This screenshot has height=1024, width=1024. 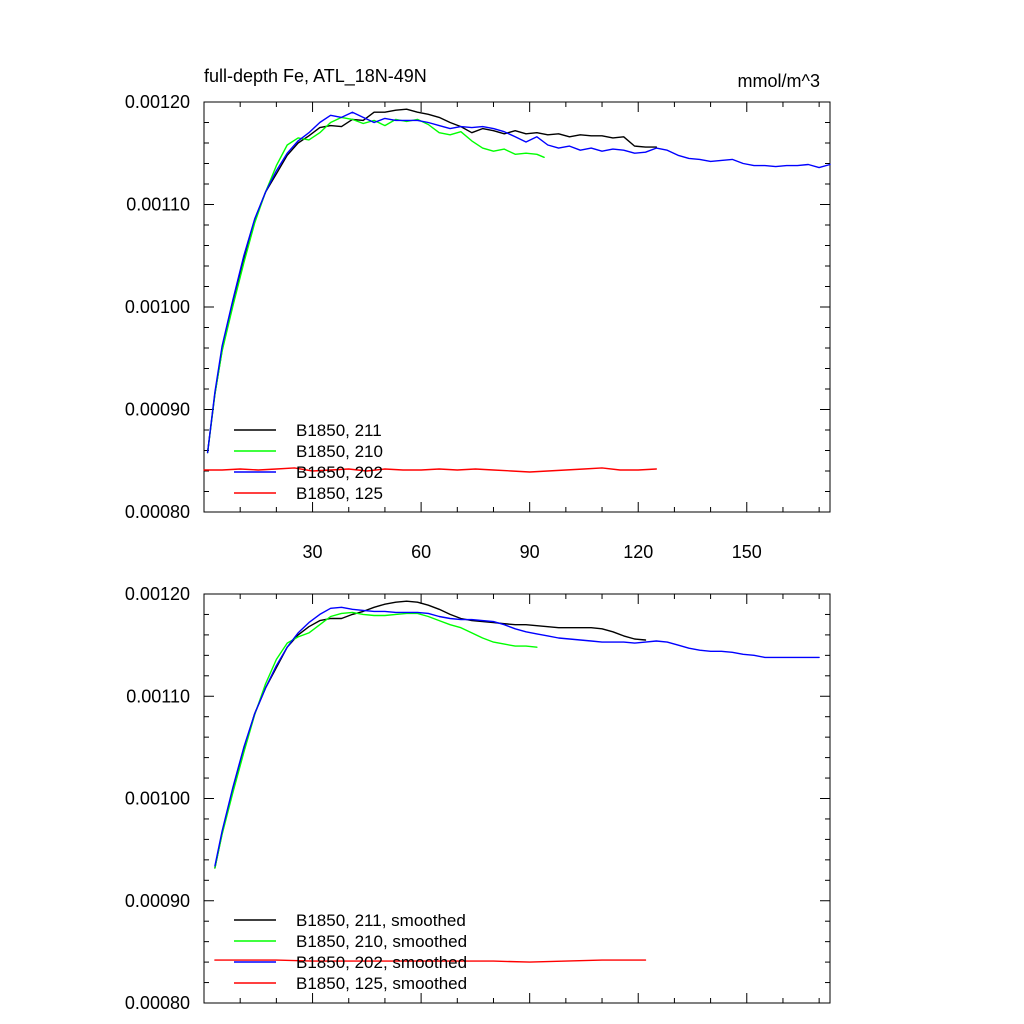 What do you see at coordinates (339, 451) in the screenshot?
I see `legend-label: B1850, 210` at bounding box center [339, 451].